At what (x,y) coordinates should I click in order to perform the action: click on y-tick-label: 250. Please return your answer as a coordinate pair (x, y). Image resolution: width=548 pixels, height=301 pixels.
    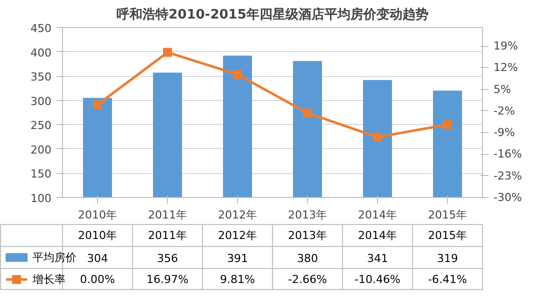
    Looking at the image, I should click on (41, 125).